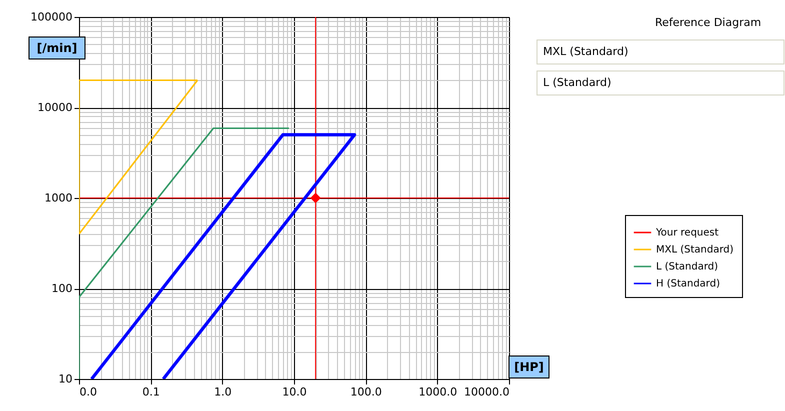  What do you see at coordinates (51, 17) in the screenshot?
I see `y-tick-label: 100000` at bounding box center [51, 17].